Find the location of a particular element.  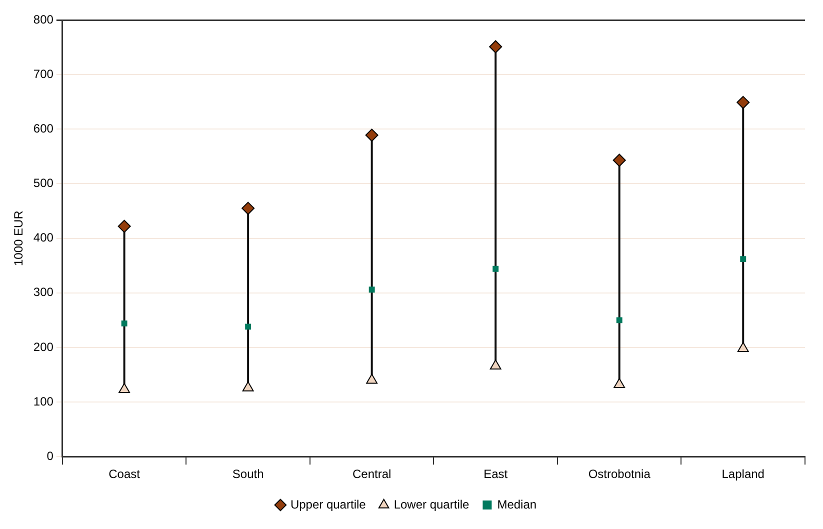

x-tick-label: South is located at coordinates (248, 474).